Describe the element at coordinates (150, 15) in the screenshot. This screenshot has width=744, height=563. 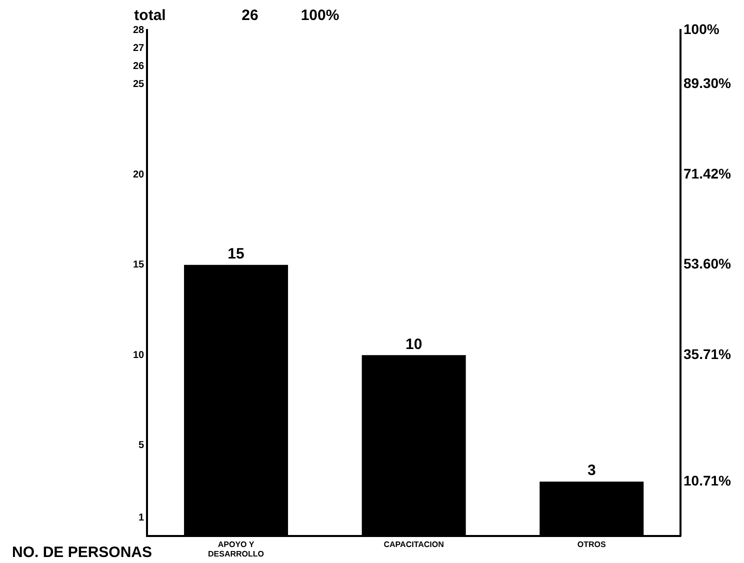
I see `text: total` at that location.